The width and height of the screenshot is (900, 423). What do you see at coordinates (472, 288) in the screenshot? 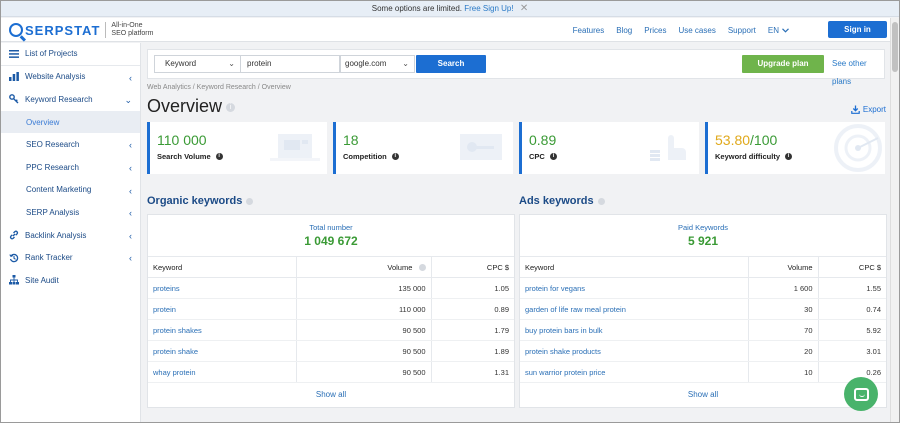
I see `cpc-cell: 1.05` at bounding box center [472, 288].